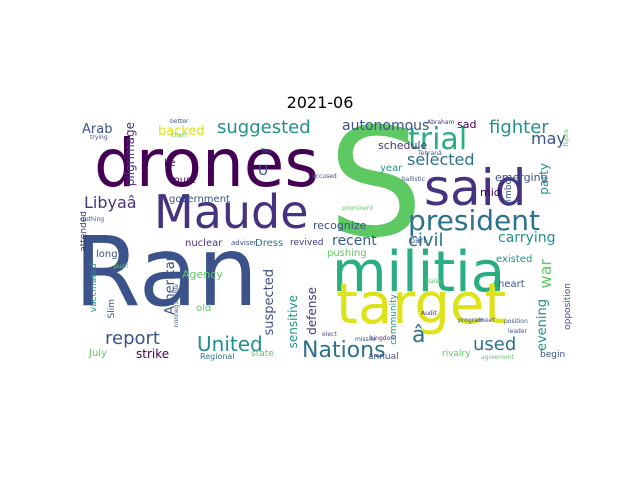 The width and height of the screenshot is (640, 480). What do you see at coordinates (568, 306) in the screenshot?
I see `word-opposition: opposition` at bounding box center [568, 306].